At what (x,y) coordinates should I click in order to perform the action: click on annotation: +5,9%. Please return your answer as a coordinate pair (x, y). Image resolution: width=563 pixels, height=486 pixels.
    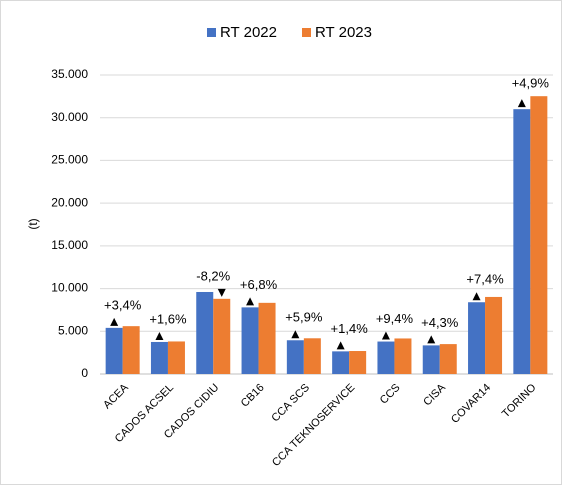
    Looking at the image, I should click on (304, 317).